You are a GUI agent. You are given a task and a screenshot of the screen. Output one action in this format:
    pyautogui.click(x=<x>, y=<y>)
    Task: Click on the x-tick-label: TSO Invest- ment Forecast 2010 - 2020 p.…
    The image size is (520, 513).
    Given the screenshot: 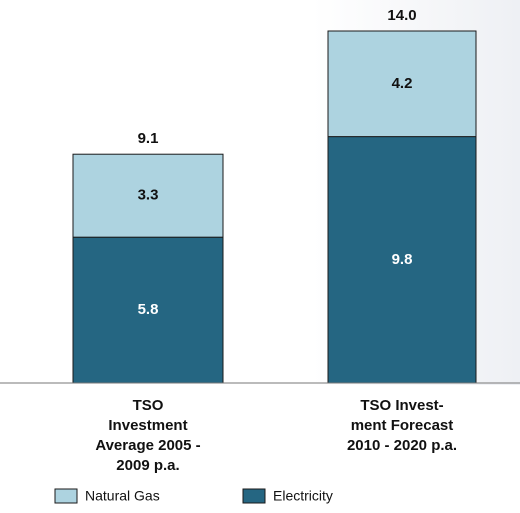 What is the action you would take?
    pyautogui.click(x=402, y=425)
    